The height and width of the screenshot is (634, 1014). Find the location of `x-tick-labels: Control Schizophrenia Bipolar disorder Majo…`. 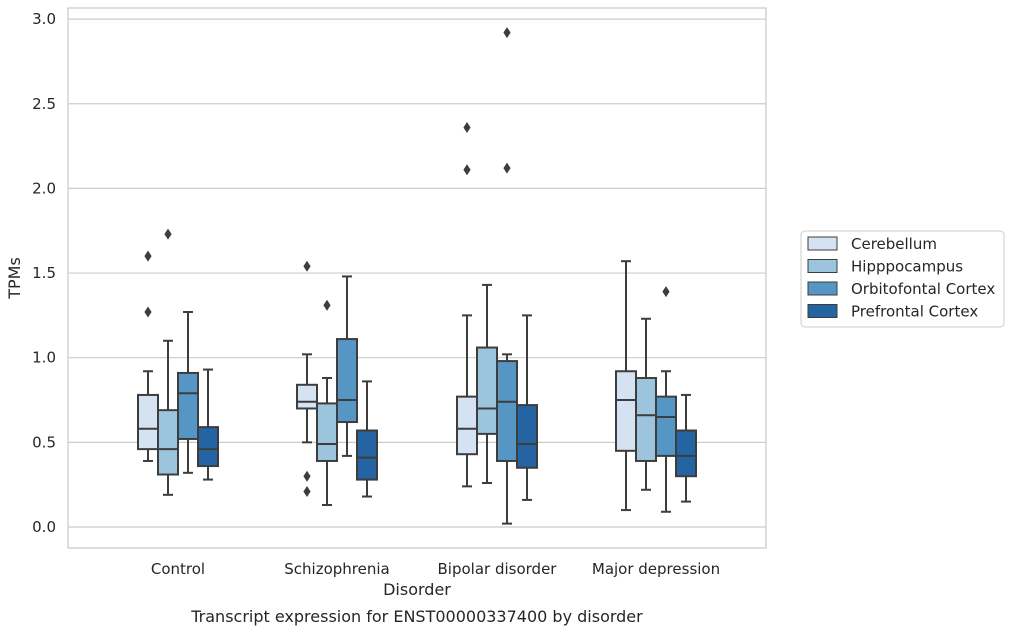

x-tick-labels: Control Schizophrenia Bipolar disorder Majo… is located at coordinates (435, 569).